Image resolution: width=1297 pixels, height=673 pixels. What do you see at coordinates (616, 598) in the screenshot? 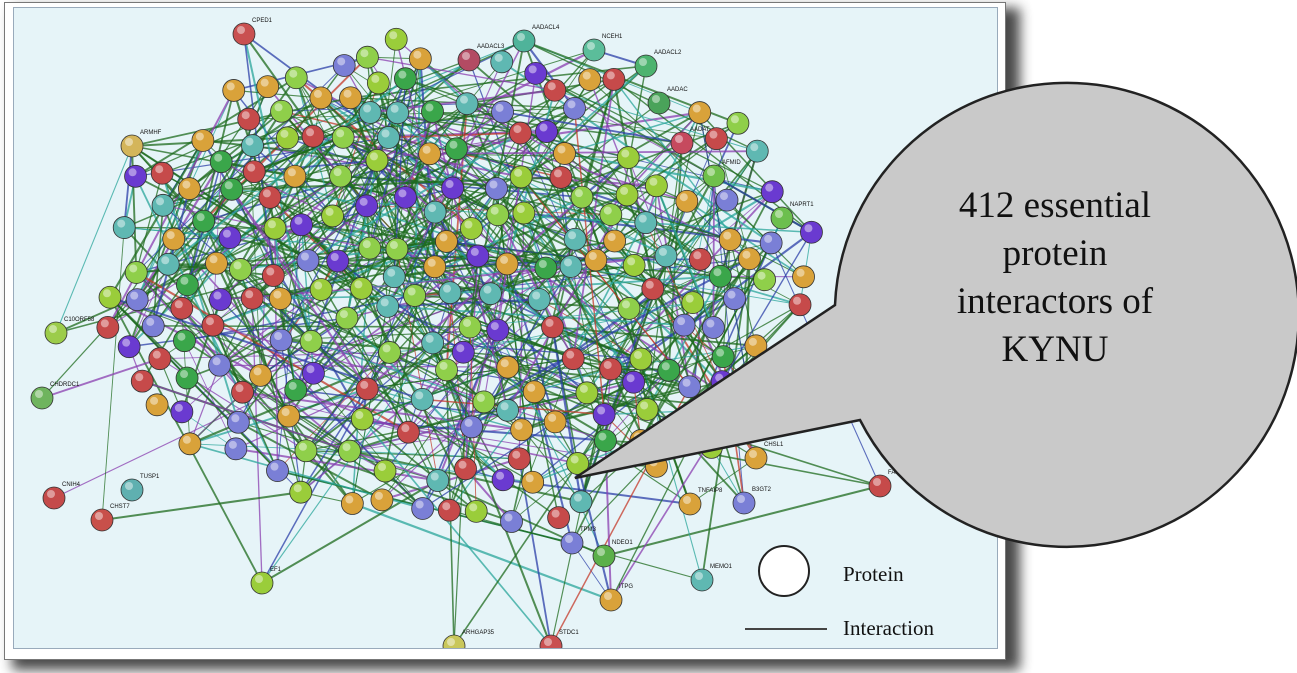
I see `protein-node-itpg: ITPG` at bounding box center [616, 598].